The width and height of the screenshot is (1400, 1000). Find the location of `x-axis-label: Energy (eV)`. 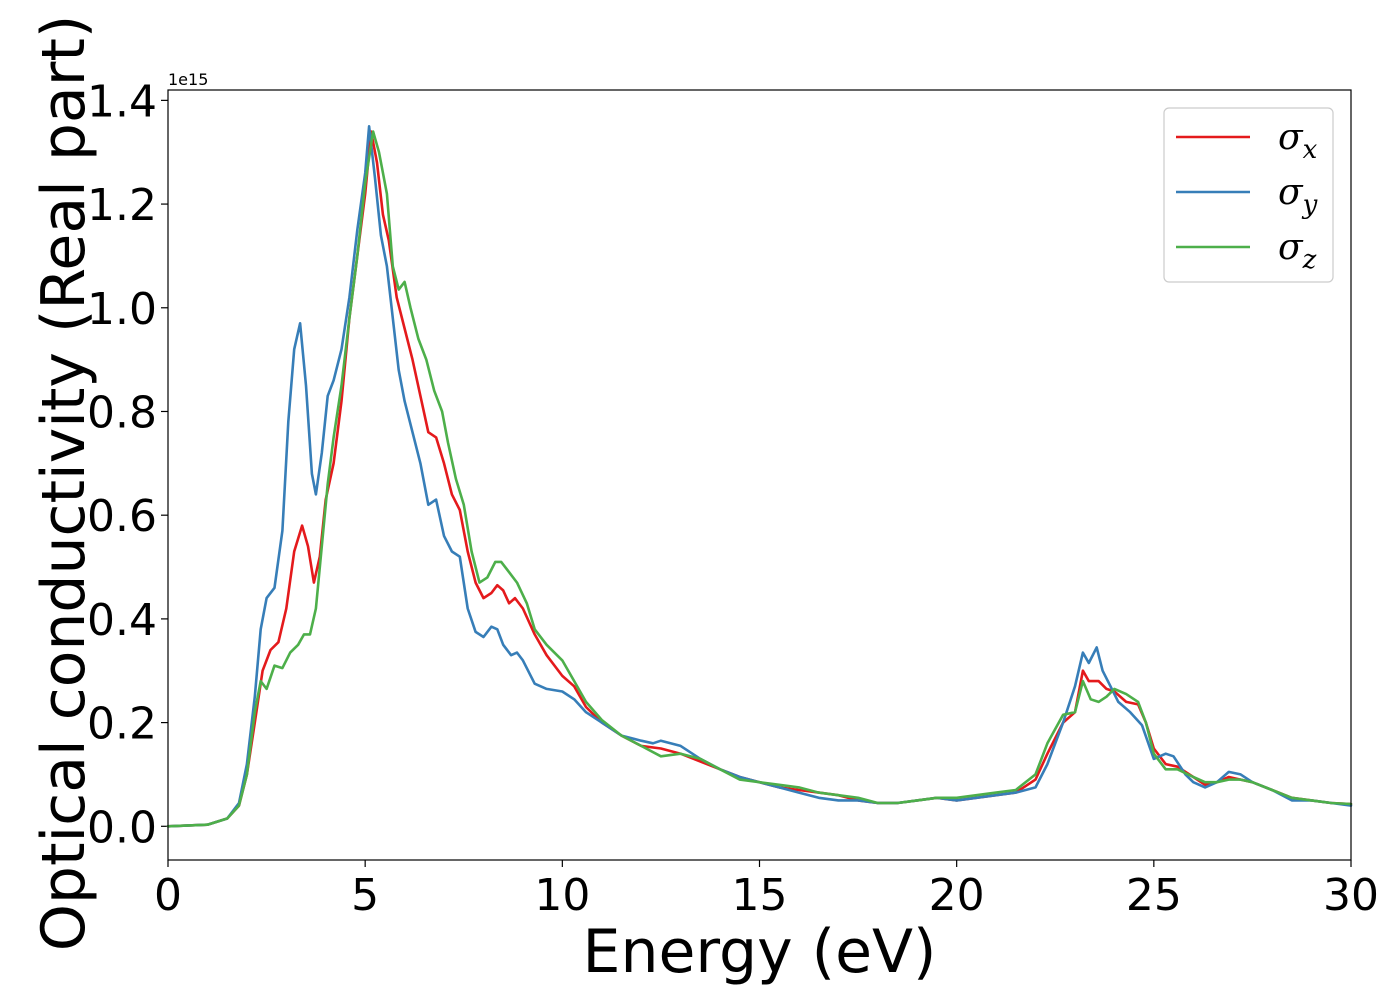

x-axis-label: Energy (eV) is located at coordinates (760, 952).